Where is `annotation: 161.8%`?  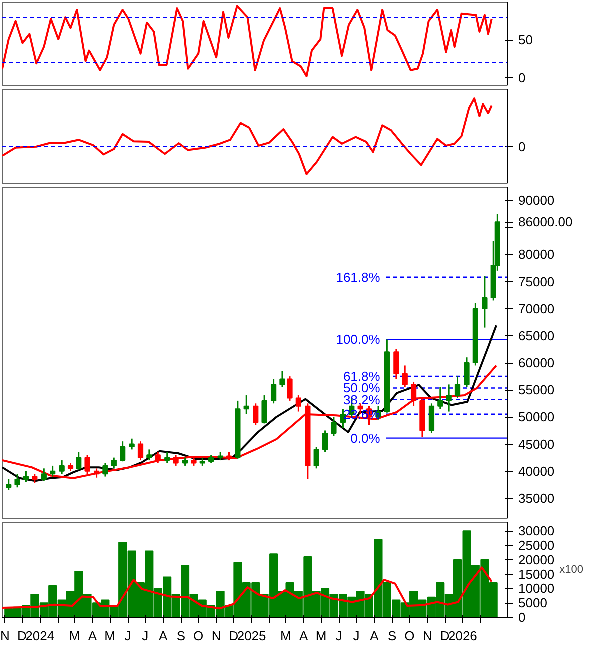 annotation: 161.8% is located at coordinates (358, 277).